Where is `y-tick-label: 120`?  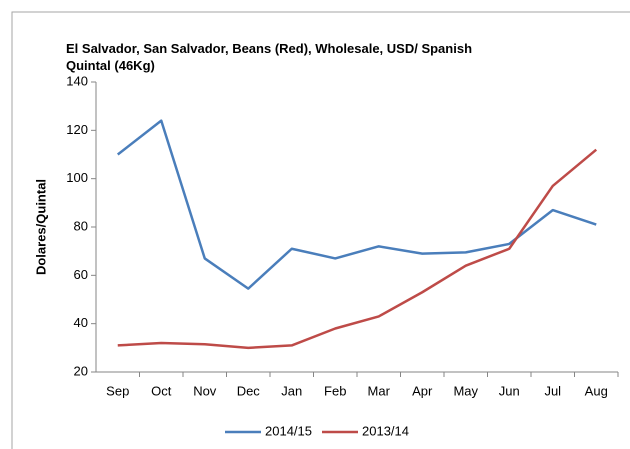
y-tick-label: 120 is located at coordinates (77, 129).